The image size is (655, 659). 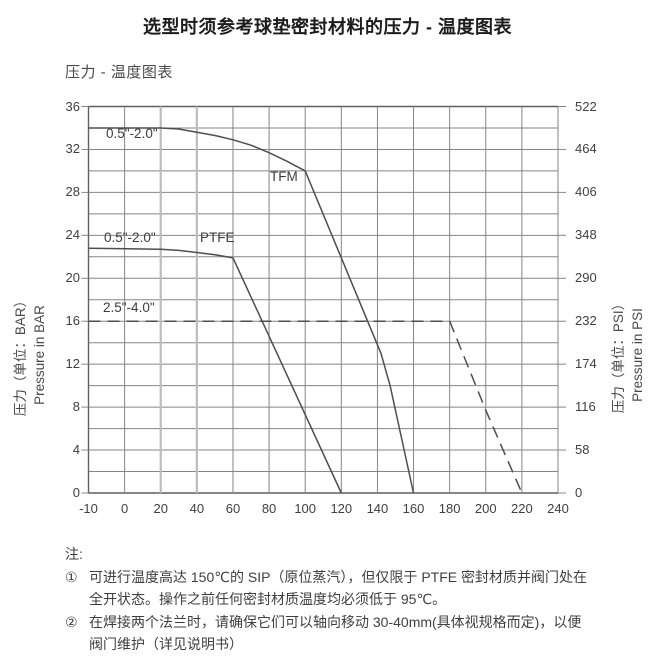 What do you see at coordinates (124, 508) in the screenshot?
I see `x-tick-label: 0` at bounding box center [124, 508].